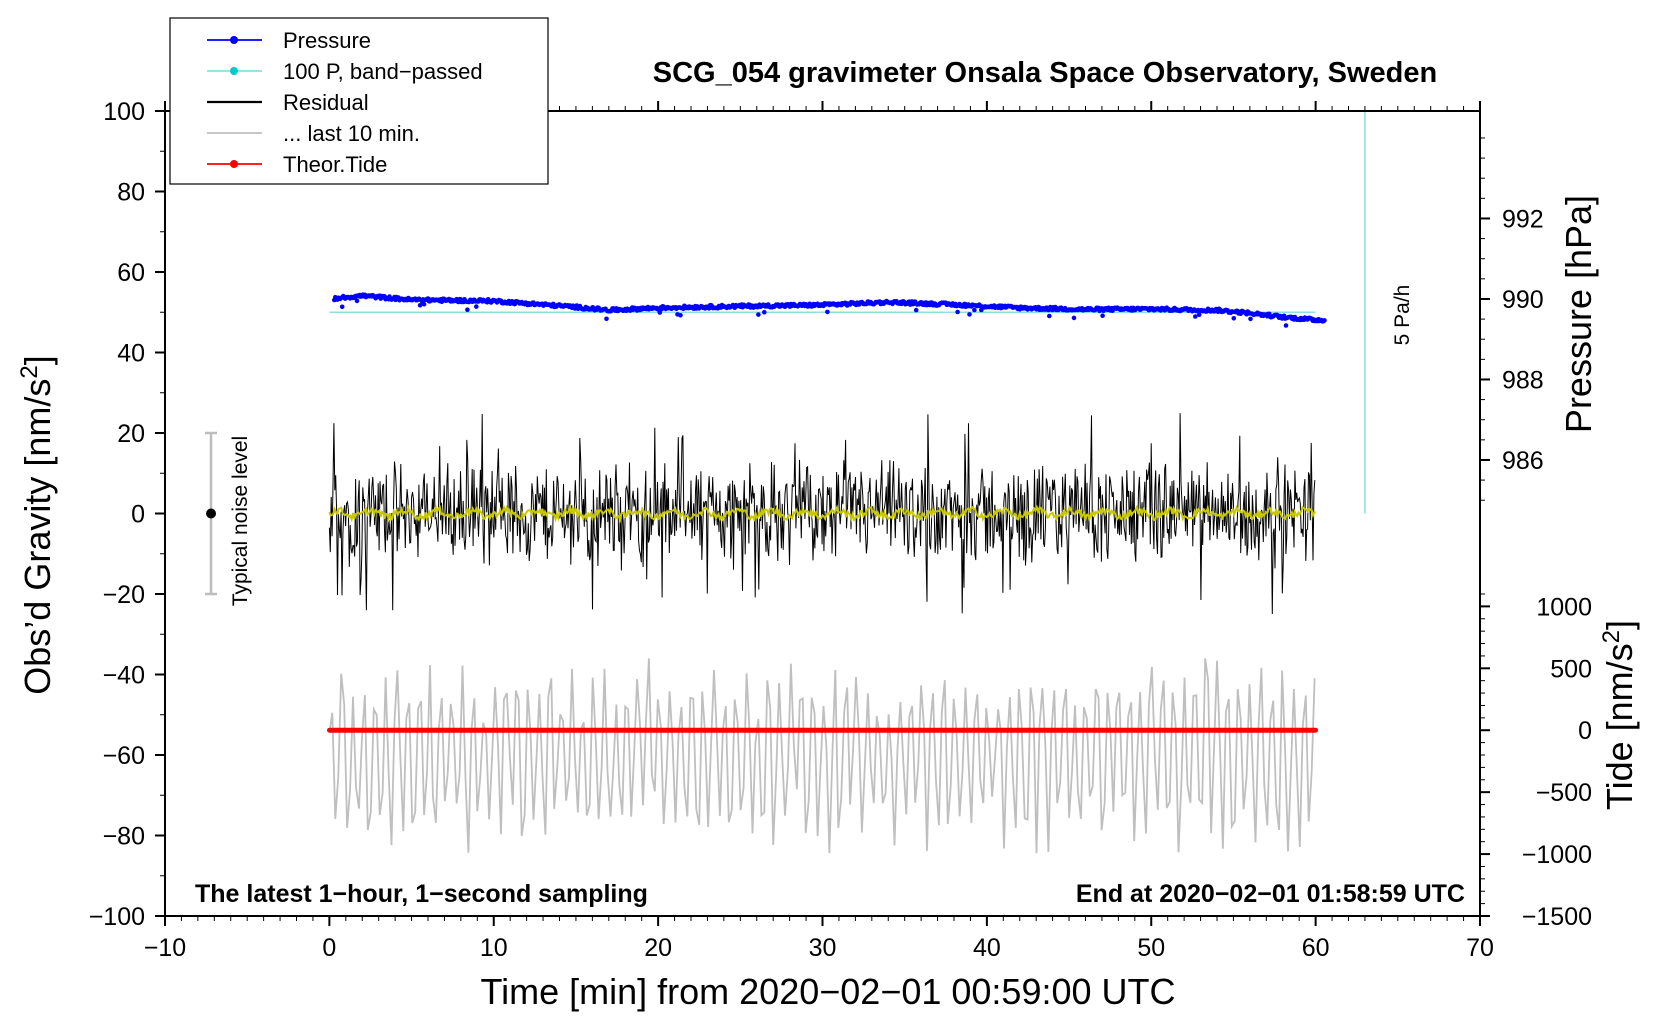 The height and width of the screenshot is (1020, 1660). I want to click on x-tick-label: 50, so click(1151, 948).